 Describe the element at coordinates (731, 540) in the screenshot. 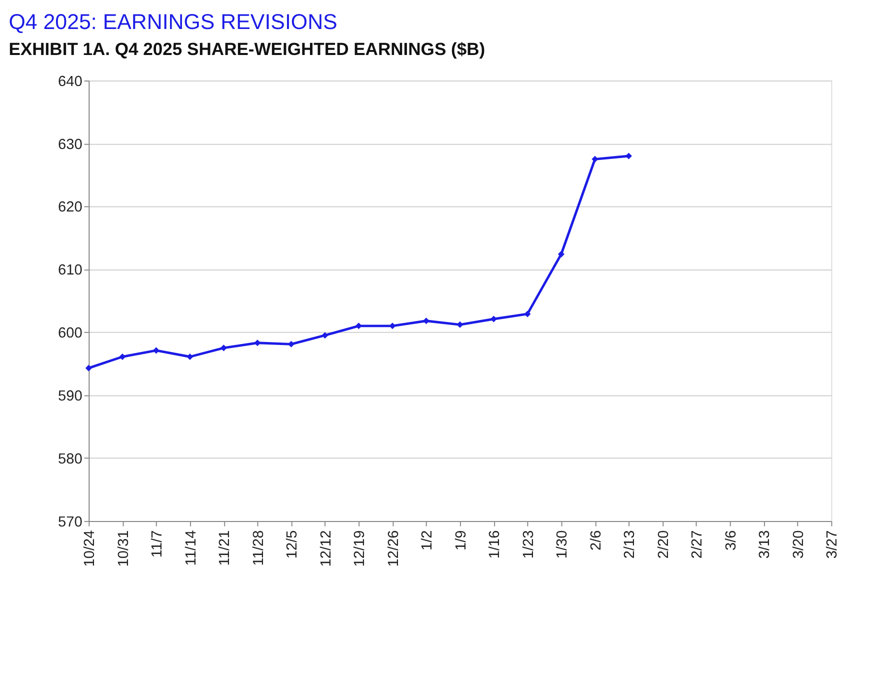

I see `x-tick-label: 3/6` at that location.